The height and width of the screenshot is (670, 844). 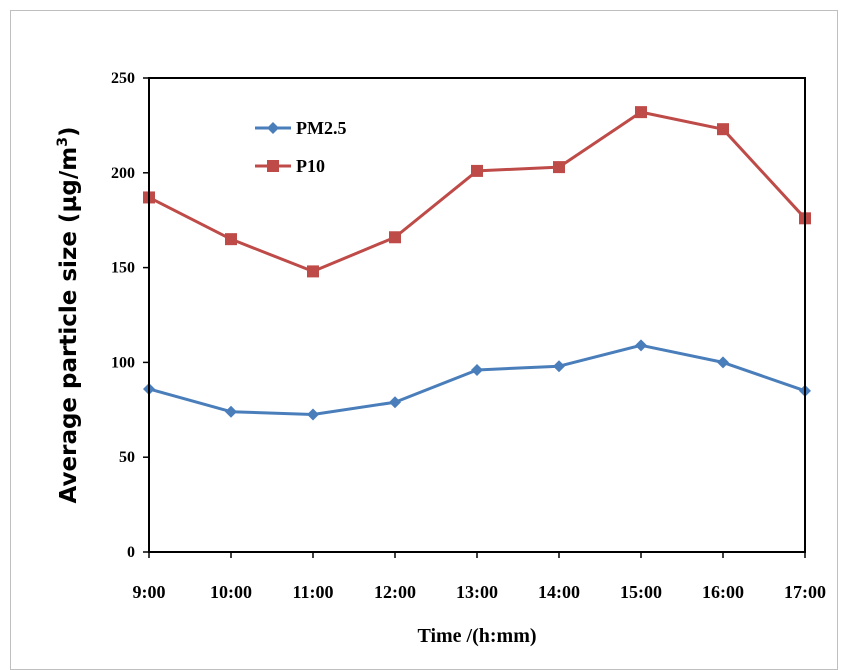 I want to click on x-tick-label: 16:00, so click(x=723, y=592).